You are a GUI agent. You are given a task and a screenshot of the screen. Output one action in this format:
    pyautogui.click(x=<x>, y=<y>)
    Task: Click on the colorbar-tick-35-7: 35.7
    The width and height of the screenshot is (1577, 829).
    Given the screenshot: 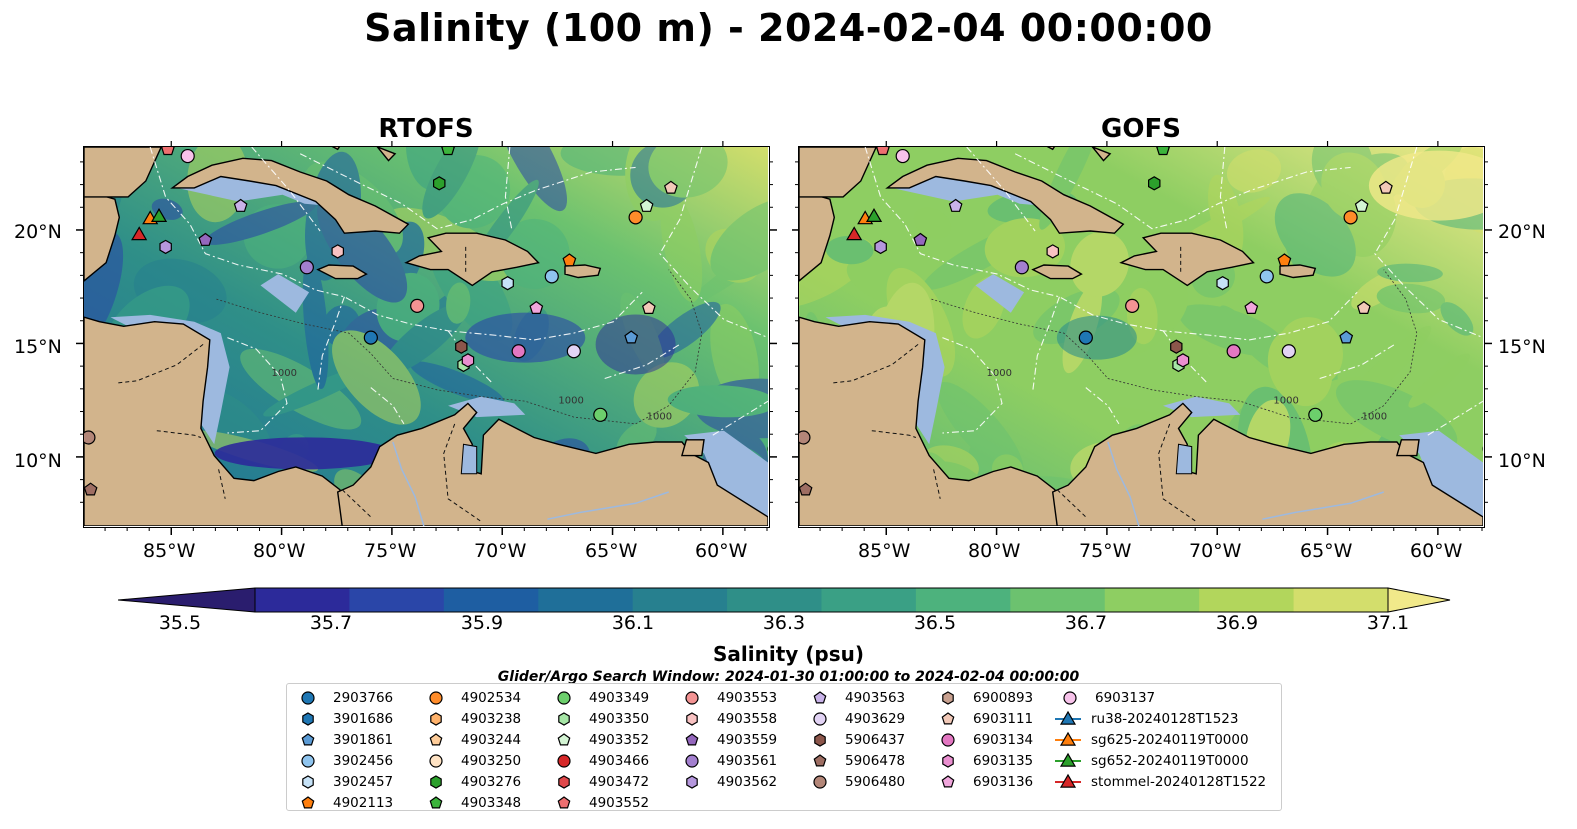 What is the action you would take?
    pyautogui.click(x=331, y=623)
    